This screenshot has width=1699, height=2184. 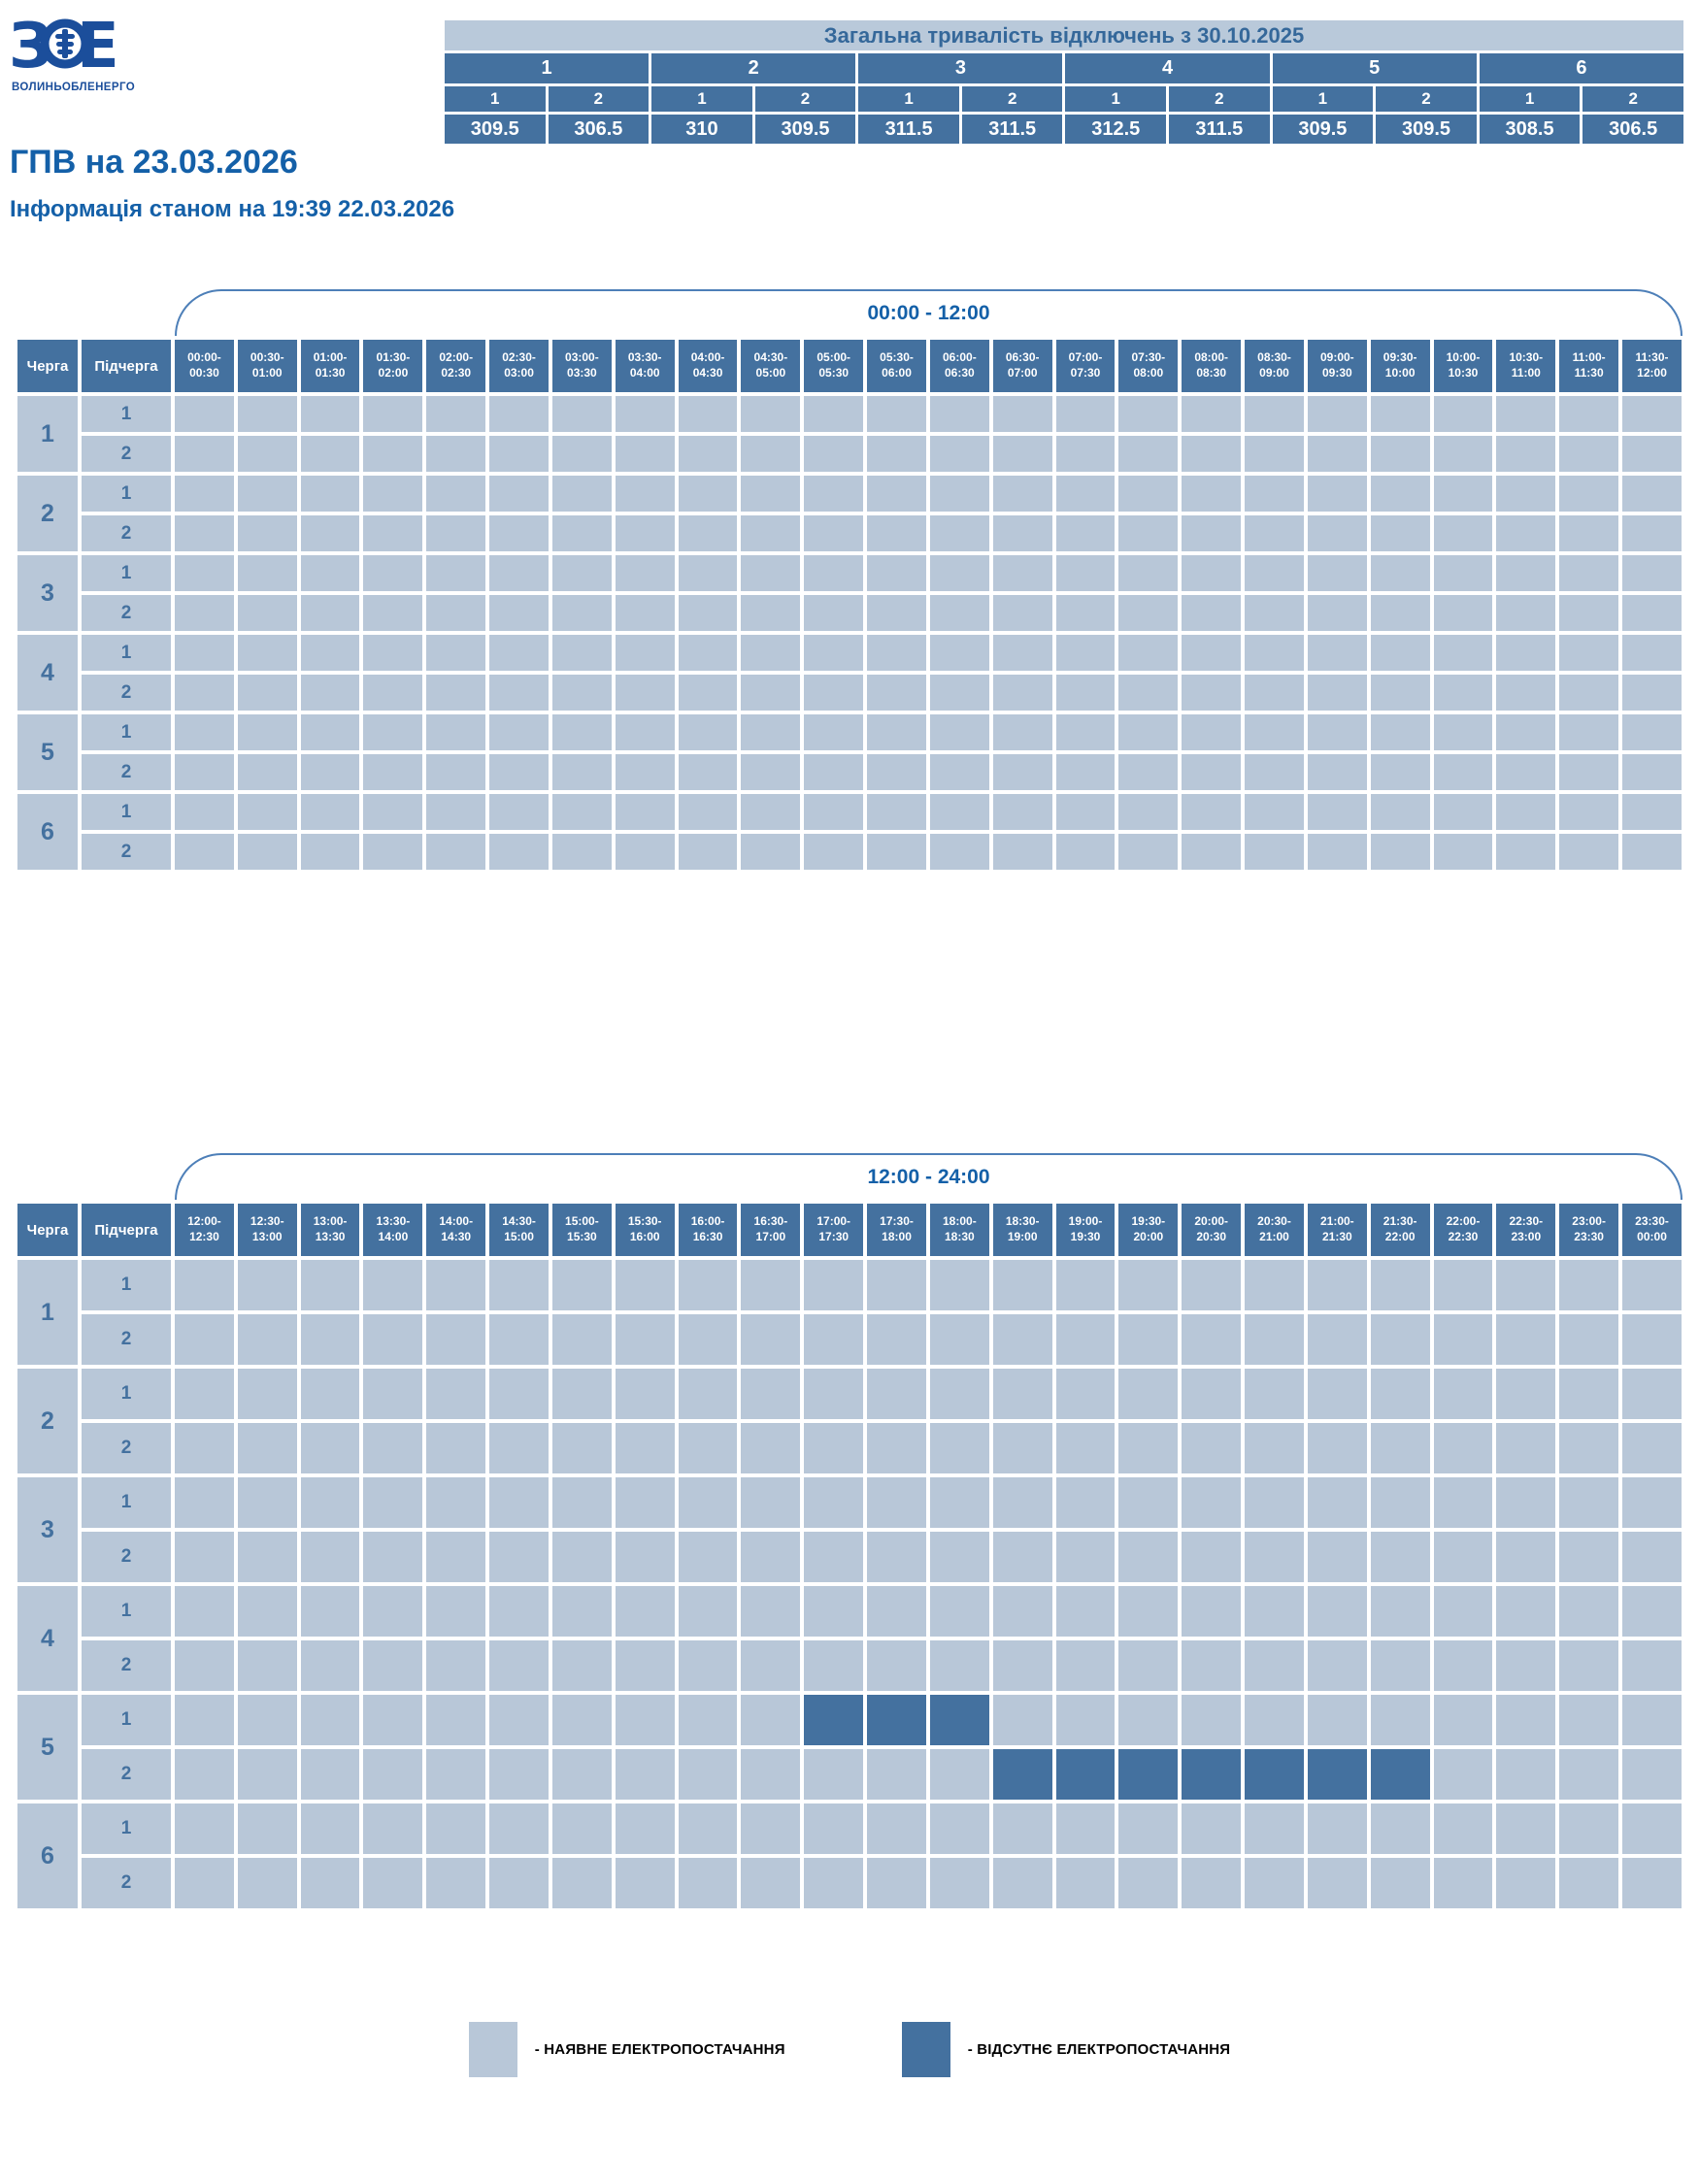 What do you see at coordinates (456, 366) in the screenshot?
I see `time-slot-header: 02:00- 02:30` at bounding box center [456, 366].